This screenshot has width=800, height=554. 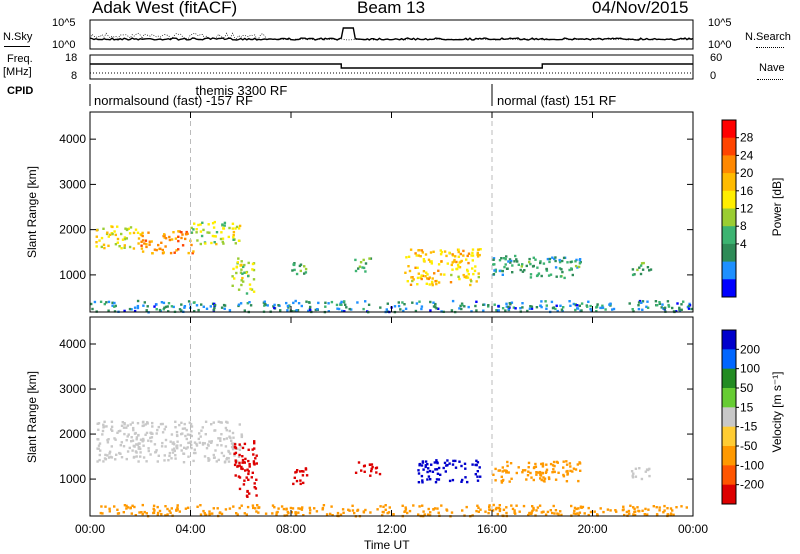 What do you see at coordinates (729, 398) in the screenshot?
I see `velocity-colorbar-swatch` at bounding box center [729, 398].